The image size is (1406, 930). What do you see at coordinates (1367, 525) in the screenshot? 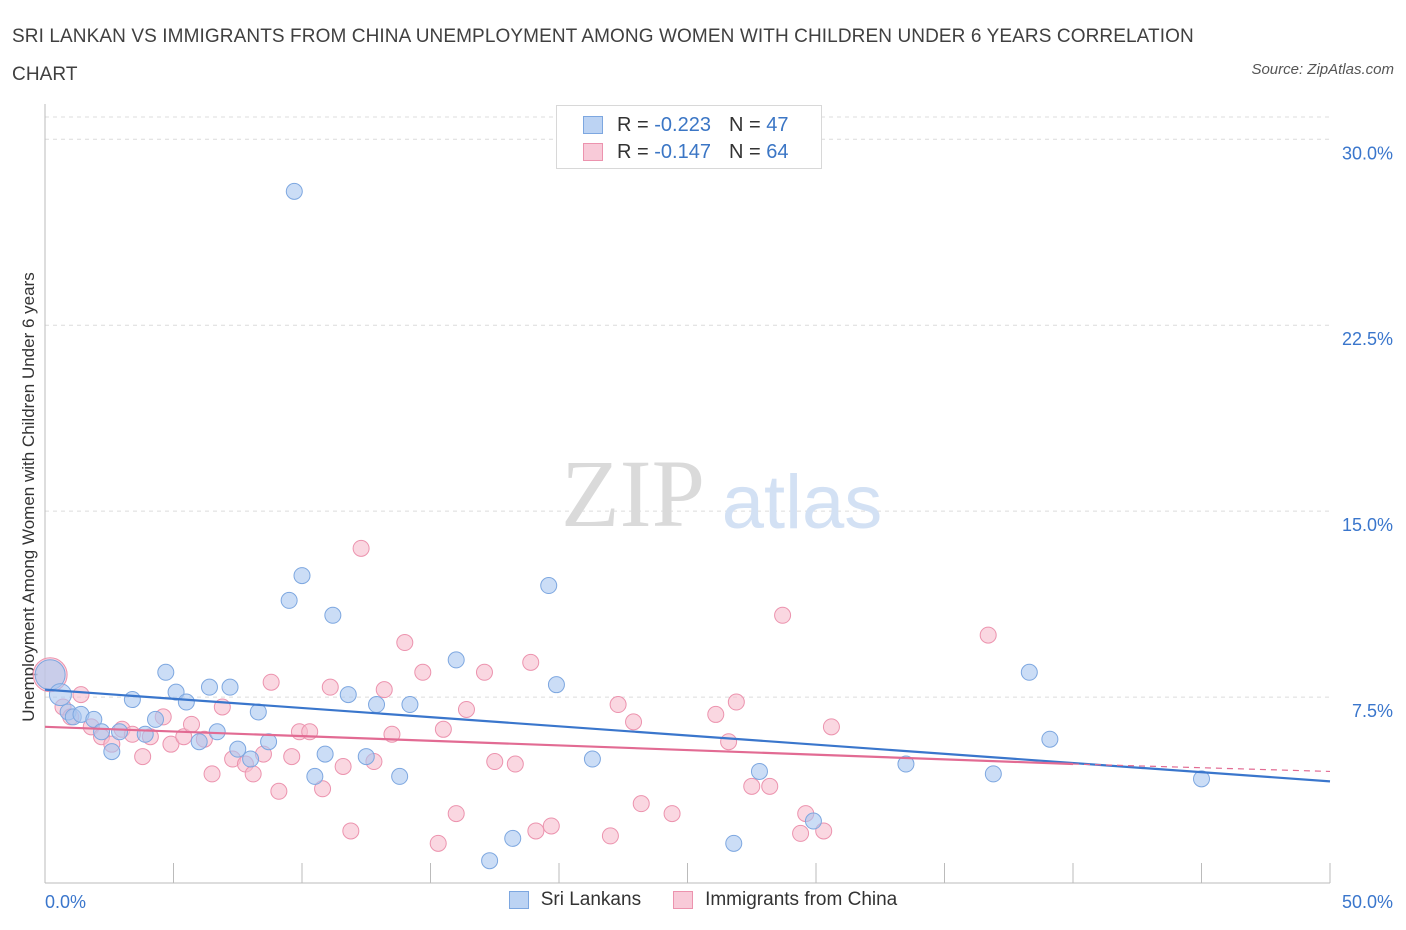
I see `y-tick-label: 15.0%` at bounding box center [1367, 525].